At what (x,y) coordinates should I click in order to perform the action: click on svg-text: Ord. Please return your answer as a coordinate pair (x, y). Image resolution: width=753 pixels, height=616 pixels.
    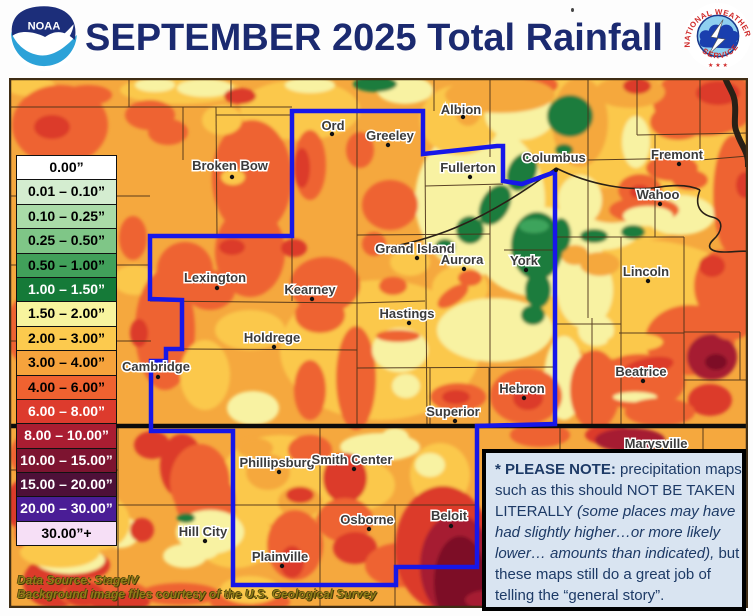
    Looking at the image, I should click on (332, 125).